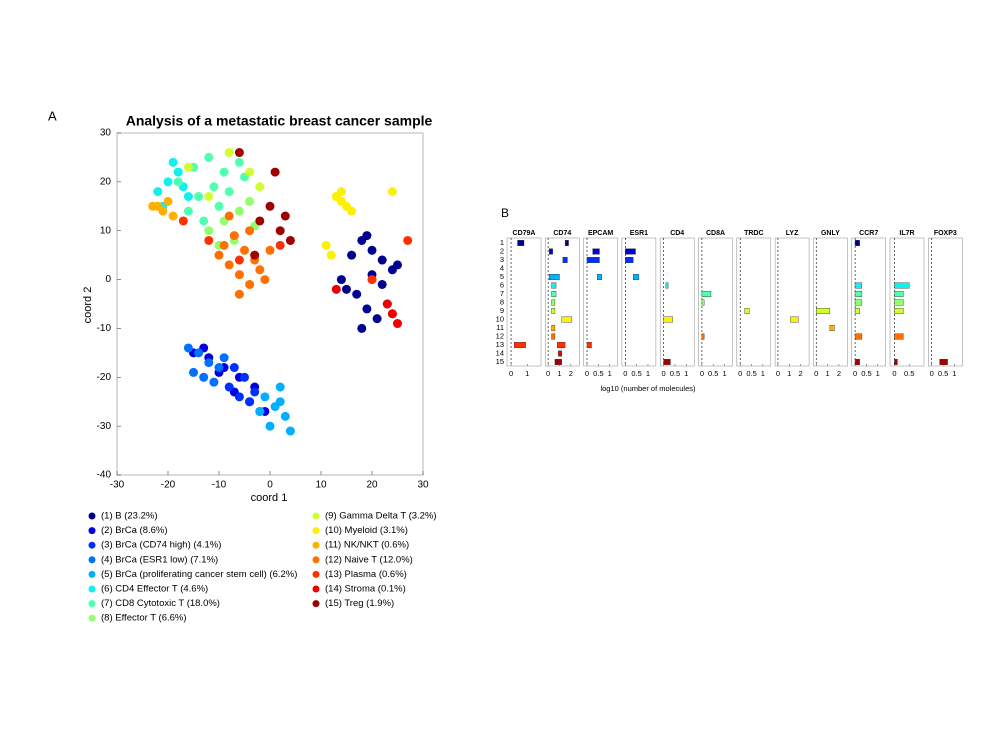 This screenshot has width=997, height=749. I want to click on panel-title: TRDC, so click(753, 233).